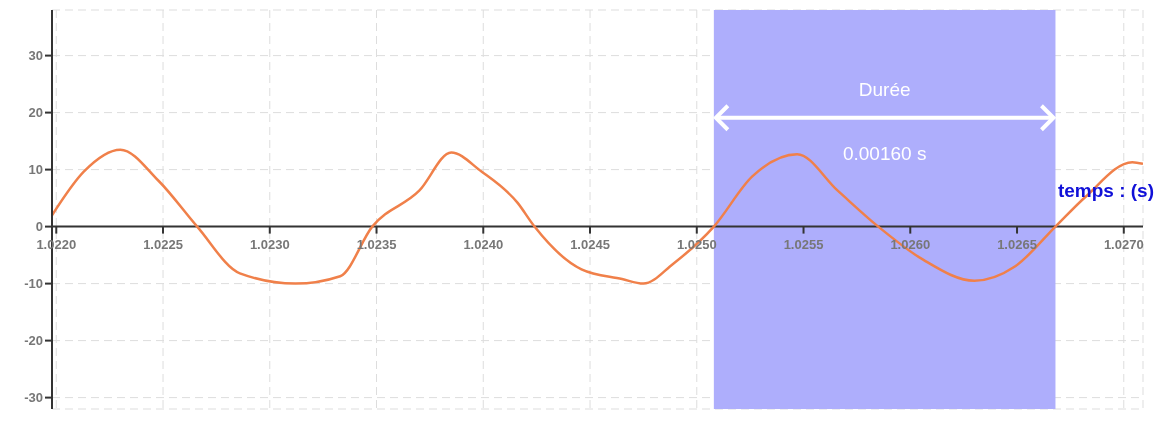 The image size is (1161, 429). I want to click on y-tick-label: 20, so click(35, 113).